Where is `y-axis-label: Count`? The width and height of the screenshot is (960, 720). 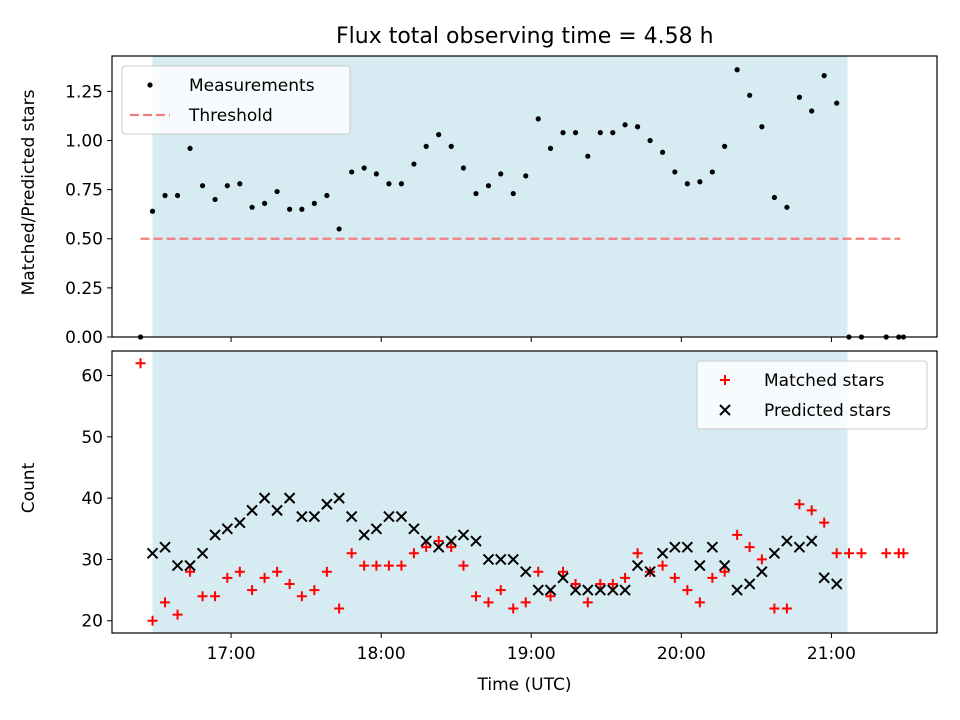
y-axis-label: Count is located at coordinates (29, 487).